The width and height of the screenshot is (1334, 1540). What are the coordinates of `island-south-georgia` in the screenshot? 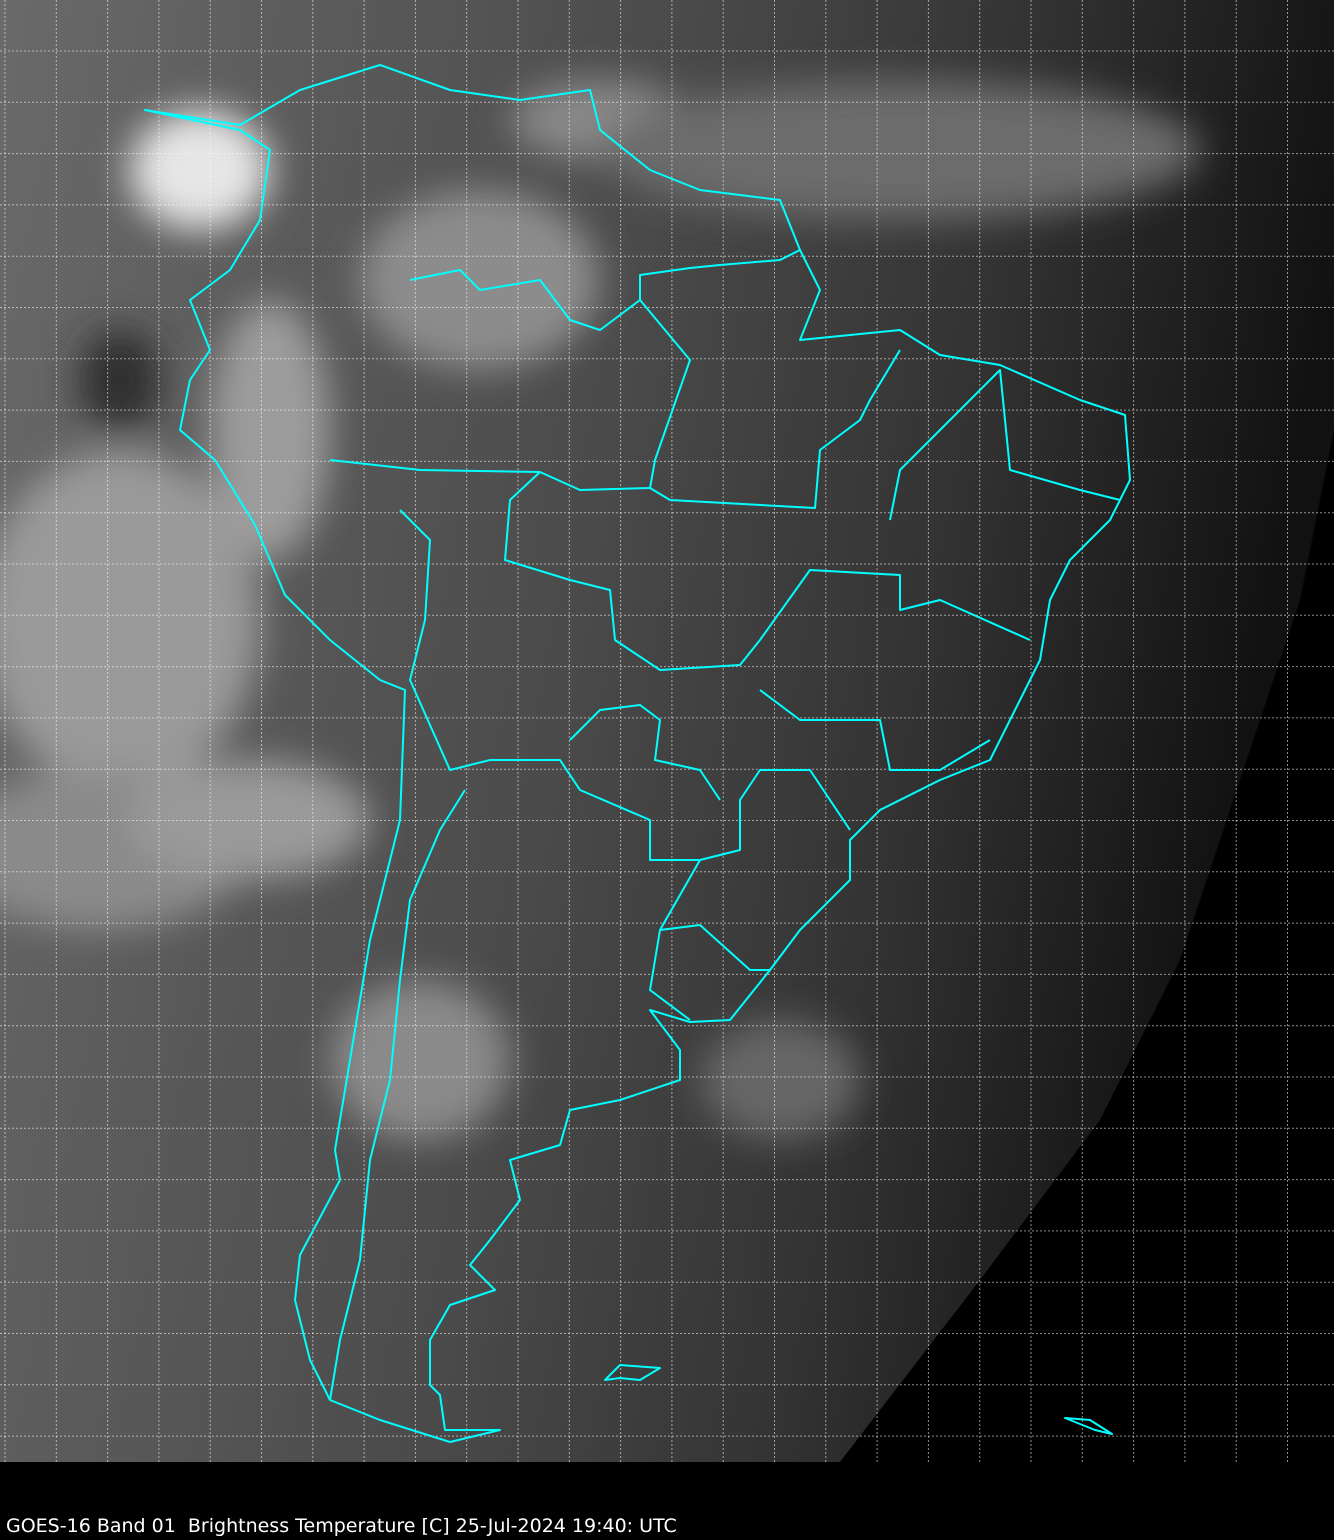 It's located at (1088, 1426).